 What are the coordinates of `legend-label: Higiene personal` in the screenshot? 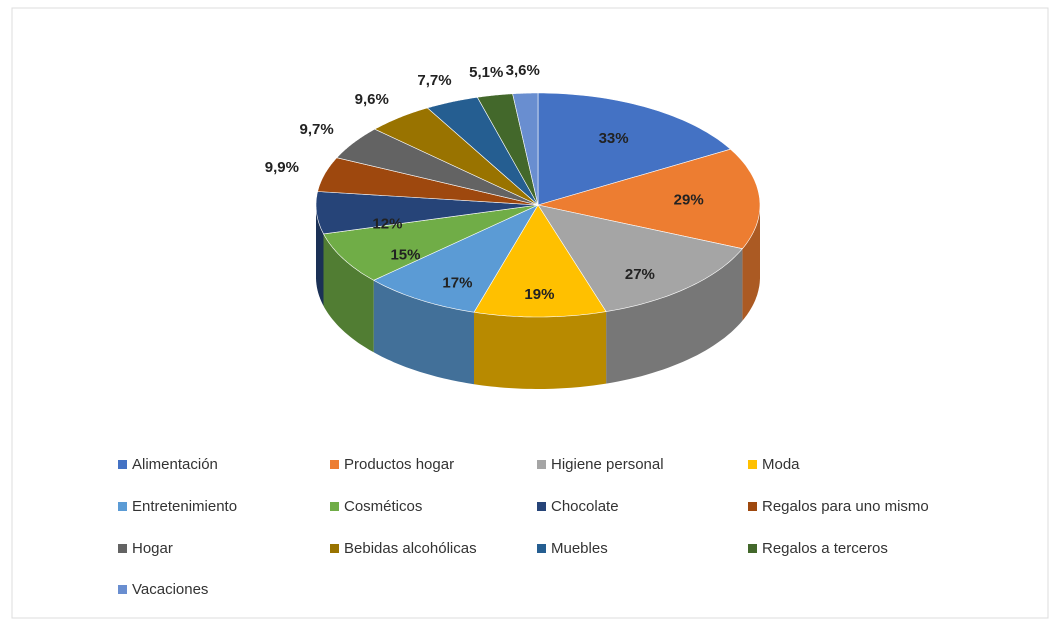 It's located at (607, 464).